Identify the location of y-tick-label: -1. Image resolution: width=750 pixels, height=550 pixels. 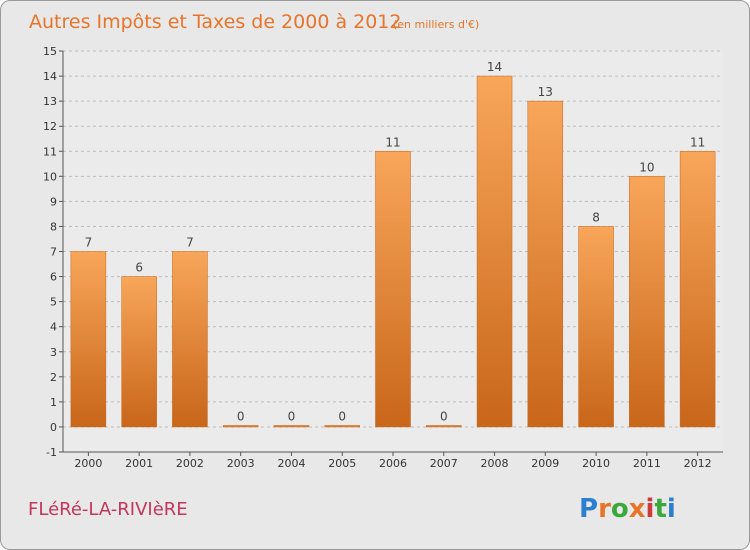
(51, 452).